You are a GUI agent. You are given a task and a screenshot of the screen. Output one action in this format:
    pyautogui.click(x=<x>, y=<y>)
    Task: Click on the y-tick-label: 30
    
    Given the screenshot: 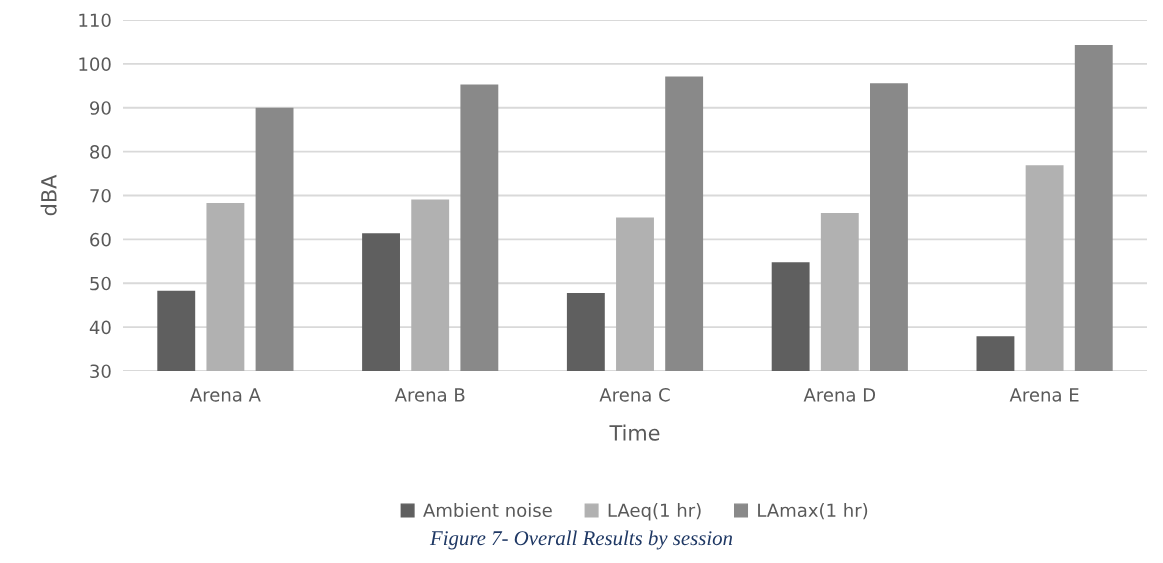 What is the action you would take?
    pyautogui.click(x=100, y=371)
    